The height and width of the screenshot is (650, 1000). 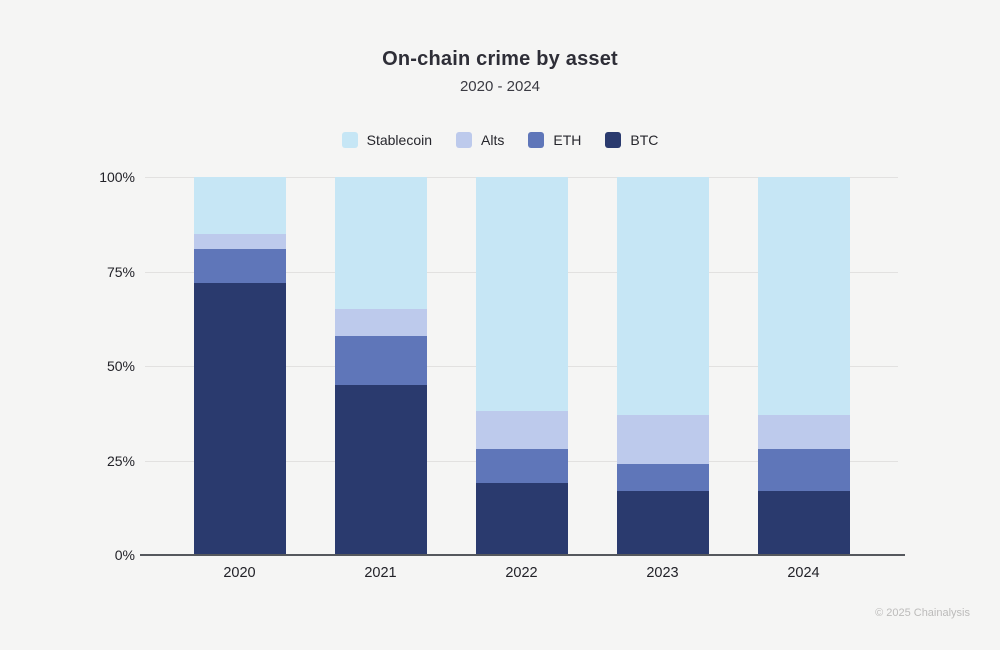 What do you see at coordinates (380, 360) in the screenshot?
I see `bar-segment-eth-2021` at bounding box center [380, 360].